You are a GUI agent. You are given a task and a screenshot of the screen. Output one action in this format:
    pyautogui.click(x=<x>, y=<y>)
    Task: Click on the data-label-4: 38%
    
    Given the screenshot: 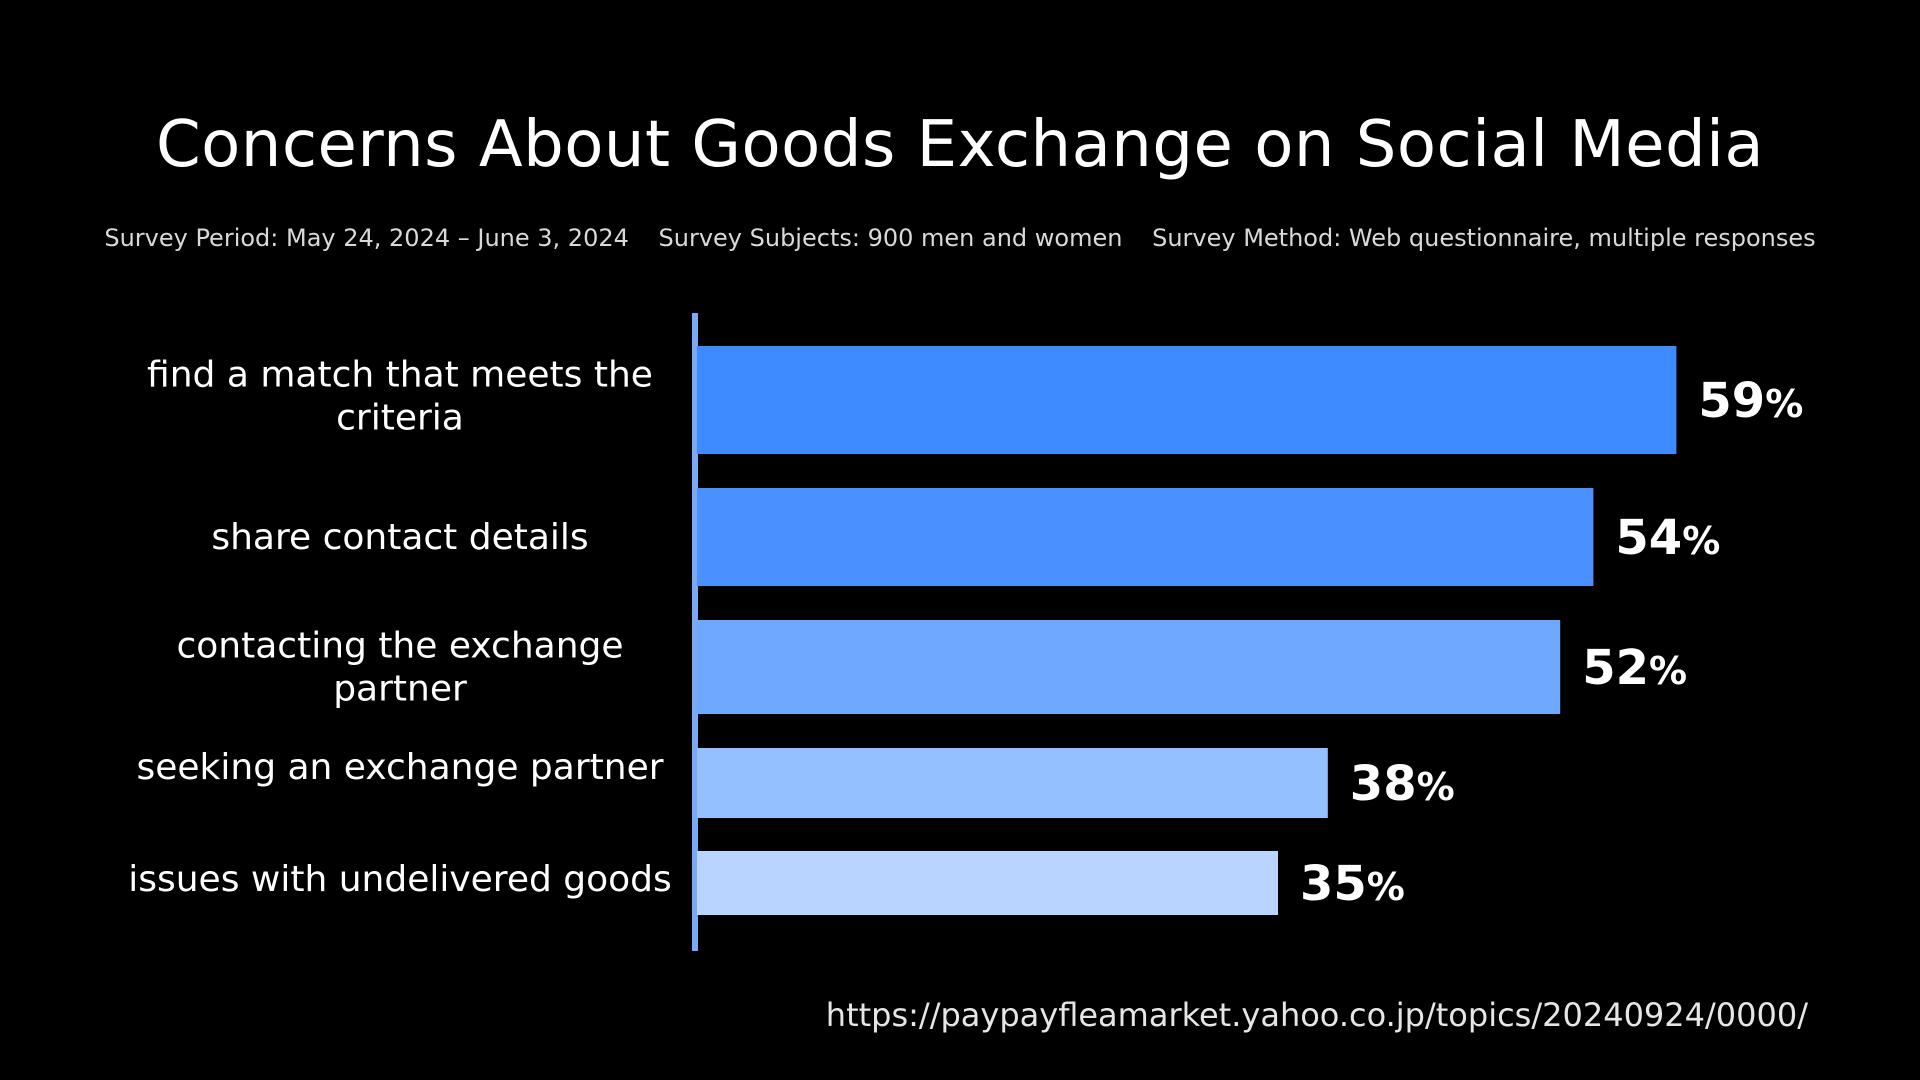 What is the action you would take?
    pyautogui.click(x=1402, y=784)
    